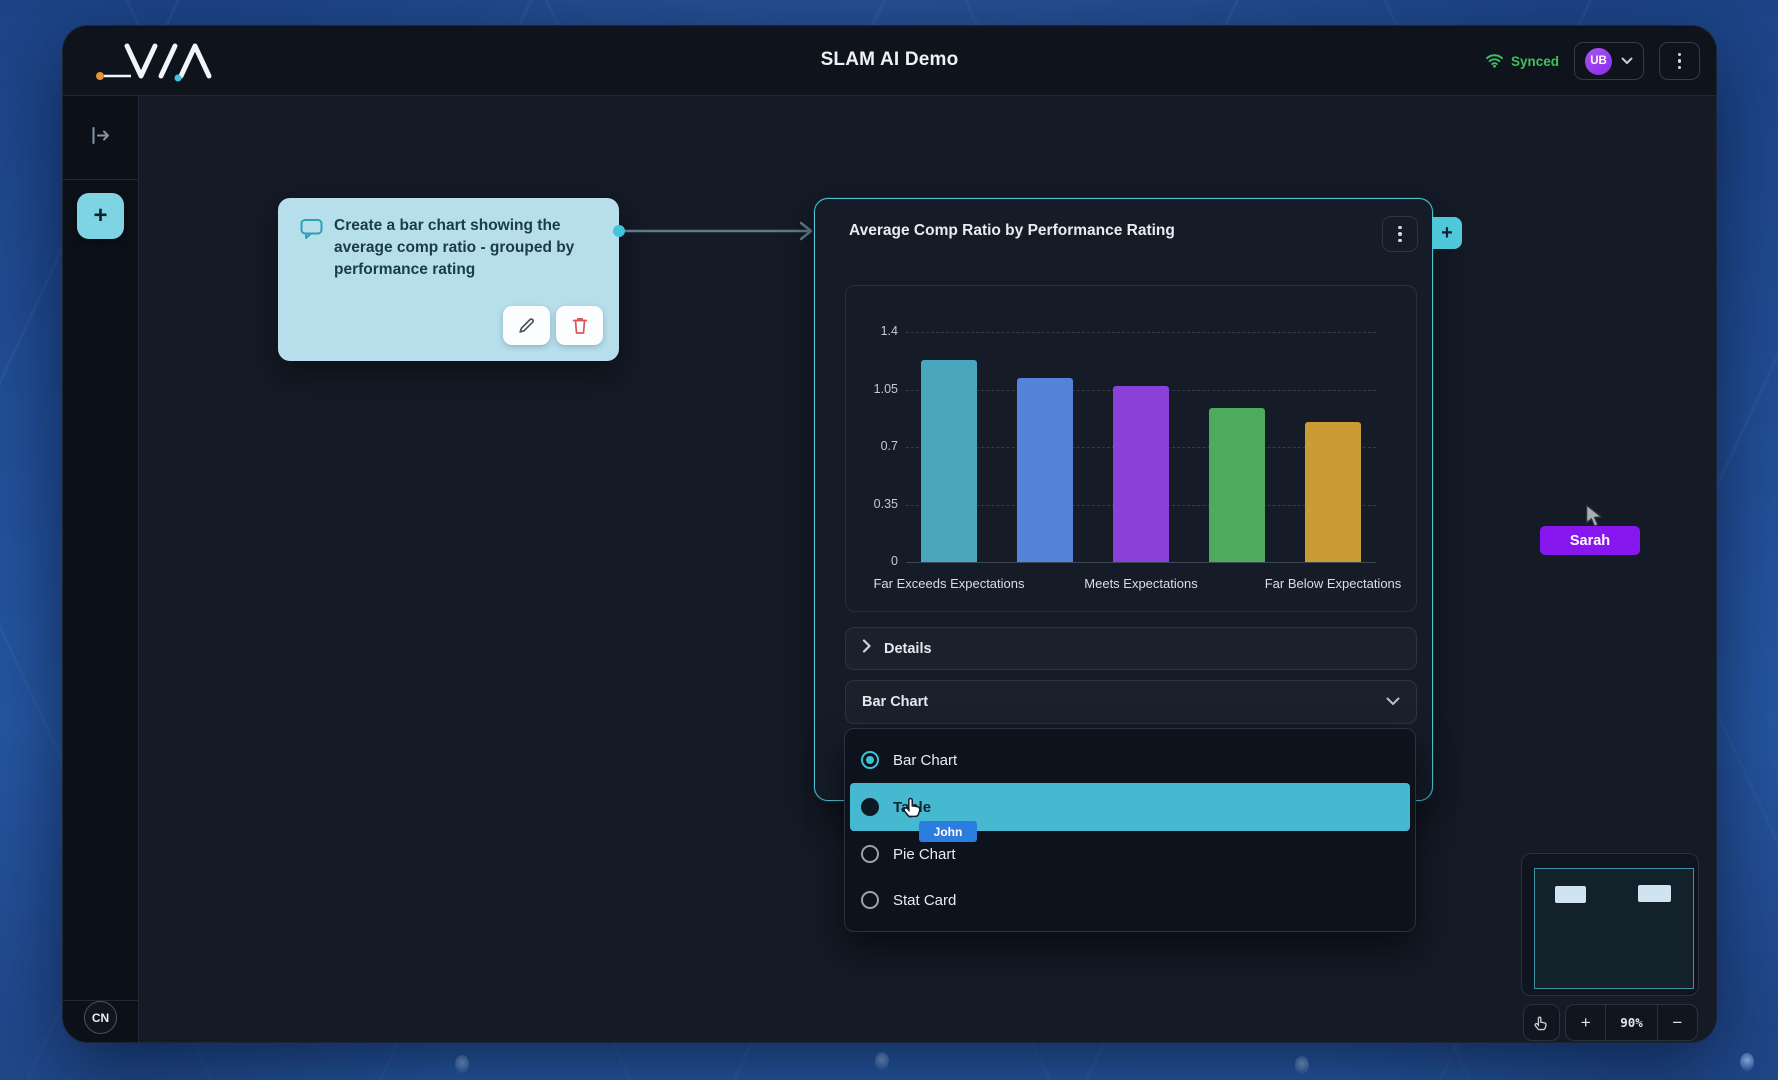 The height and width of the screenshot is (1080, 1778). What do you see at coordinates (870, 760) in the screenshot?
I see `radio-selected-icon` at bounding box center [870, 760].